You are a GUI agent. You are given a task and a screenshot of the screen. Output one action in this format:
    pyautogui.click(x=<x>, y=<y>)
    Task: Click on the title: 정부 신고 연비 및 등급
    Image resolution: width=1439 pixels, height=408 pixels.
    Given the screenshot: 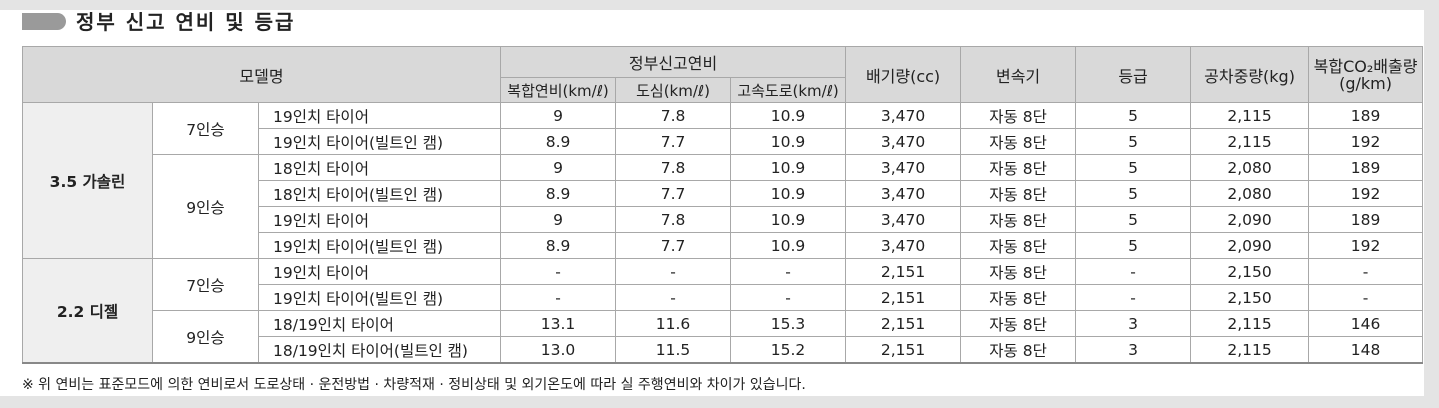 What is the action you would take?
    pyautogui.click(x=186, y=22)
    